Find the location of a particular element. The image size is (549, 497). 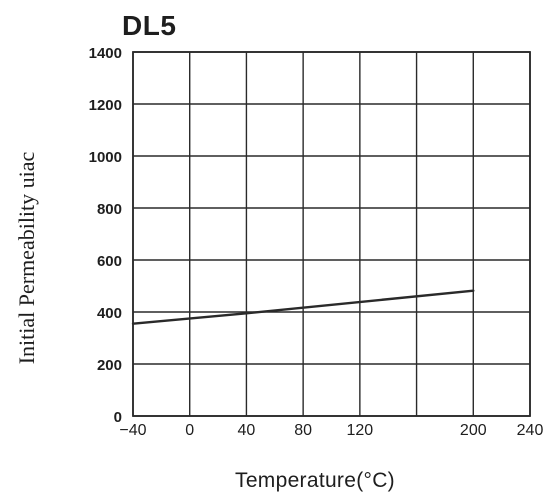

y-tick-label: 1200 is located at coordinates (105, 105).